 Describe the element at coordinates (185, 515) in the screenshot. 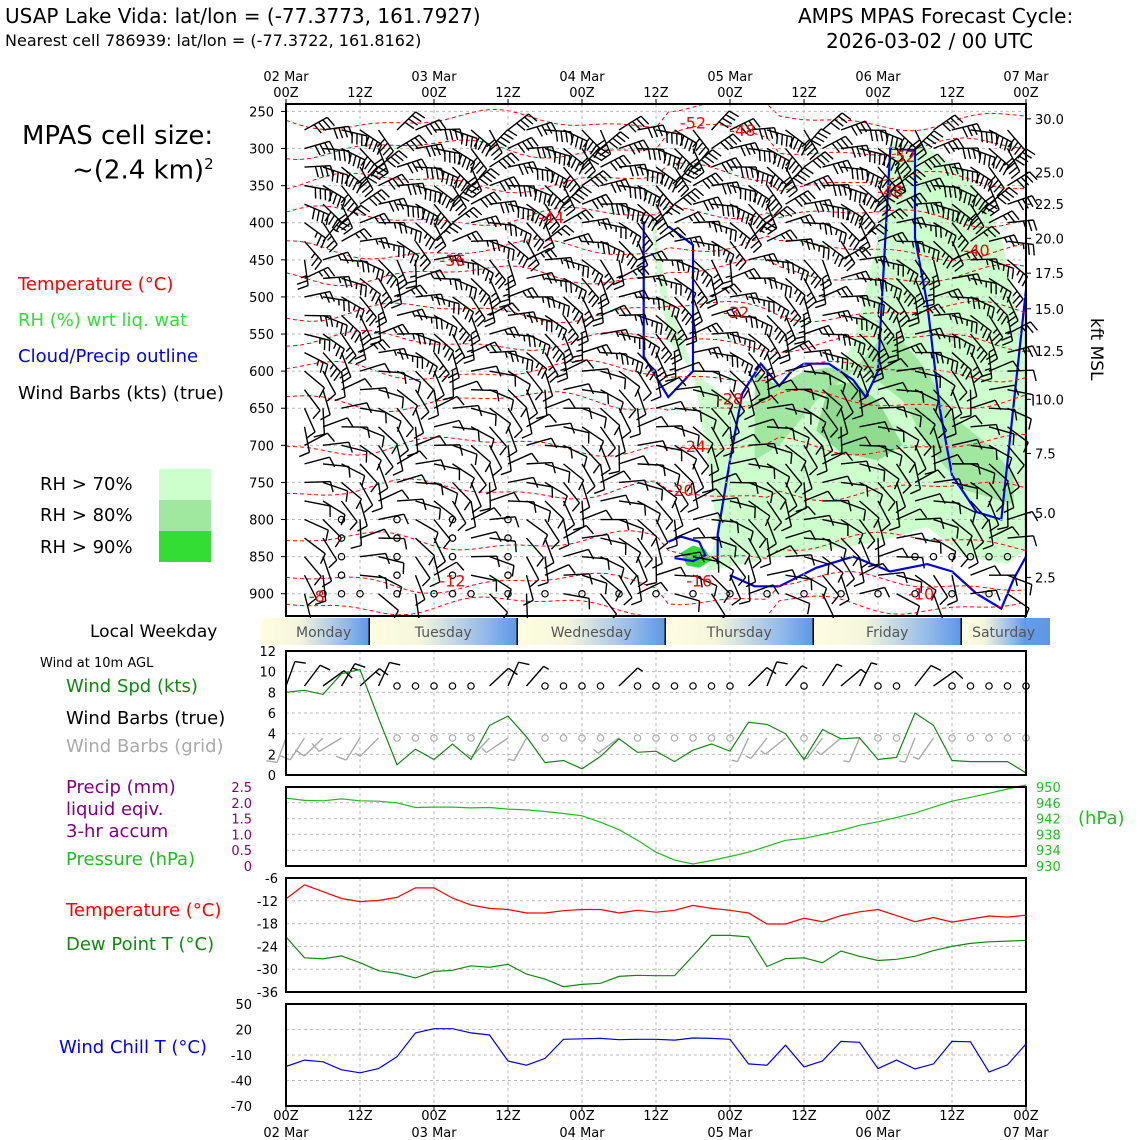

I see `legend-rh80-swatch` at that location.